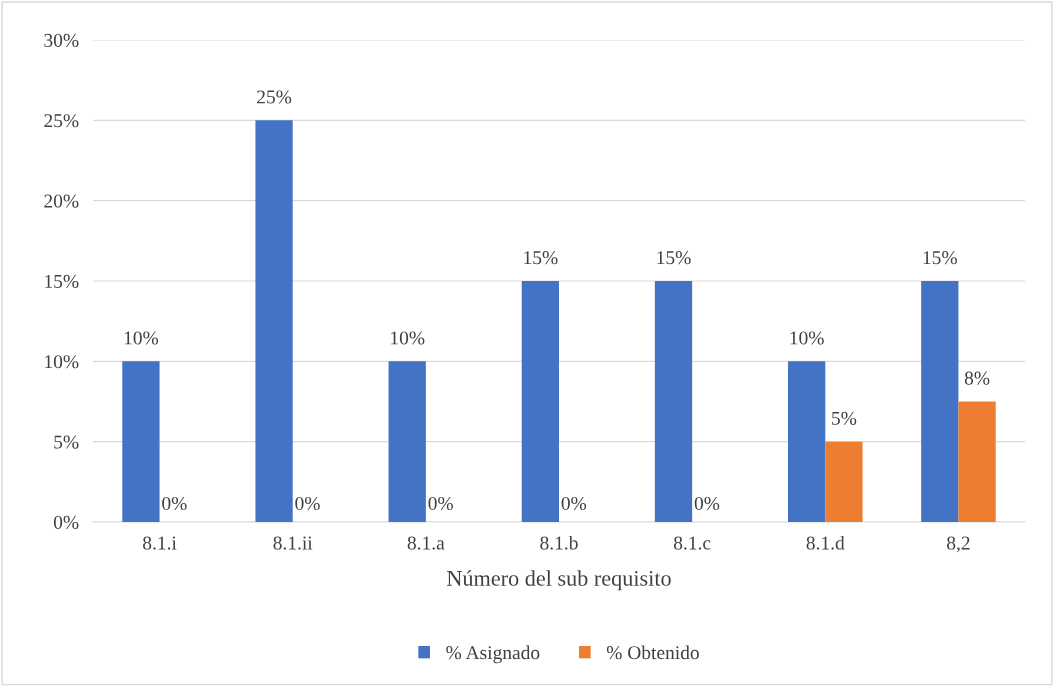  Describe the element at coordinates (559, 542) in the screenshot. I see `x-tick-label: 8.1.b` at that location.